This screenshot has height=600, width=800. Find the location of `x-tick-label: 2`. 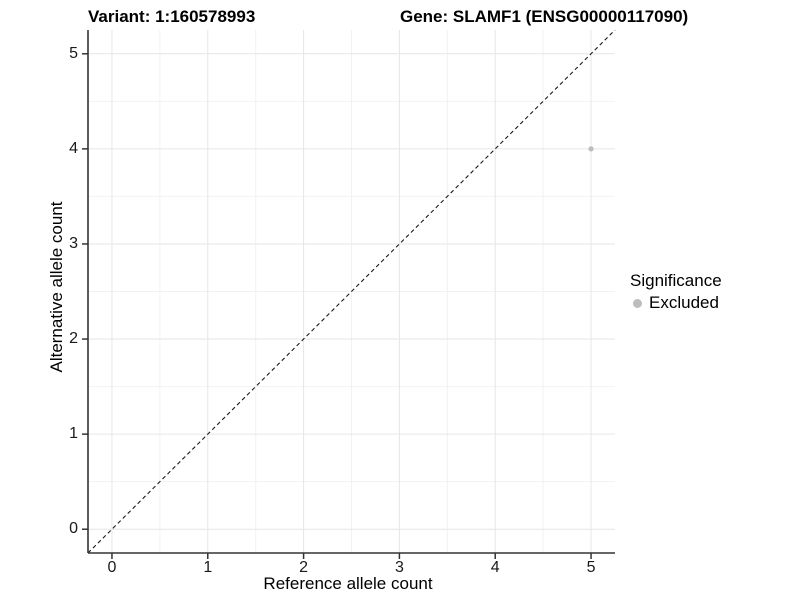

x-tick-label: 2 is located at coordinates (304, 567).